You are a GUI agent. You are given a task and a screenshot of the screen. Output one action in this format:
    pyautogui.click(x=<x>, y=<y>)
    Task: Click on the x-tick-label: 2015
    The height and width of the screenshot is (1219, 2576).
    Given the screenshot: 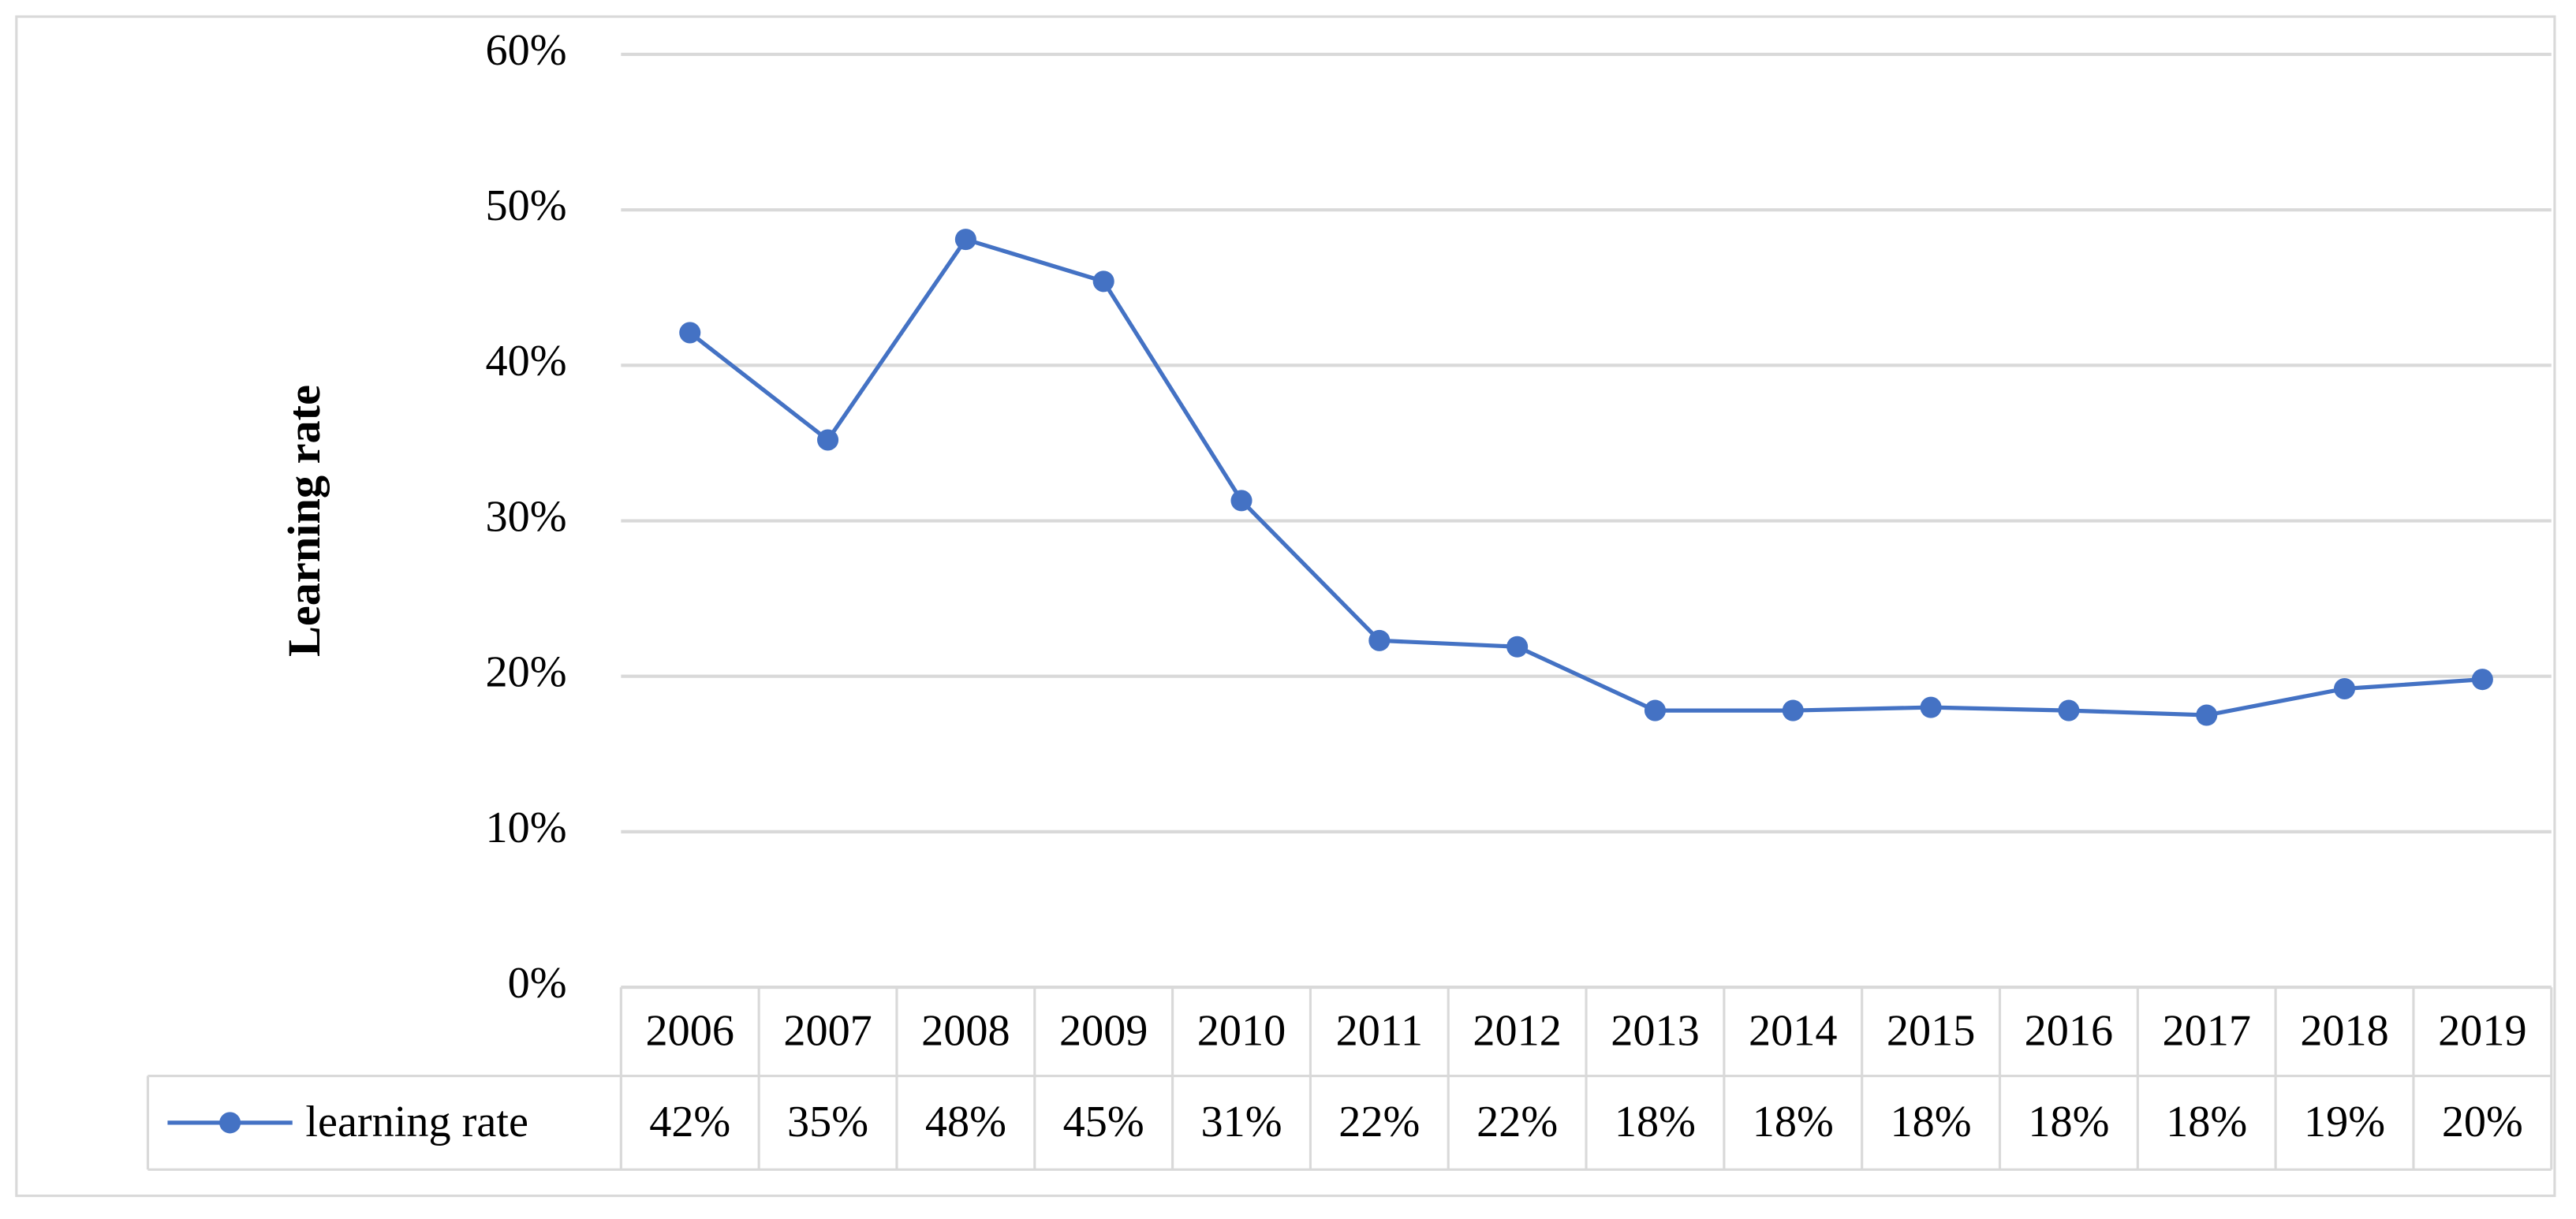 What is the action you would take?
    pyautogui.click(x=1931, y=1030)
    